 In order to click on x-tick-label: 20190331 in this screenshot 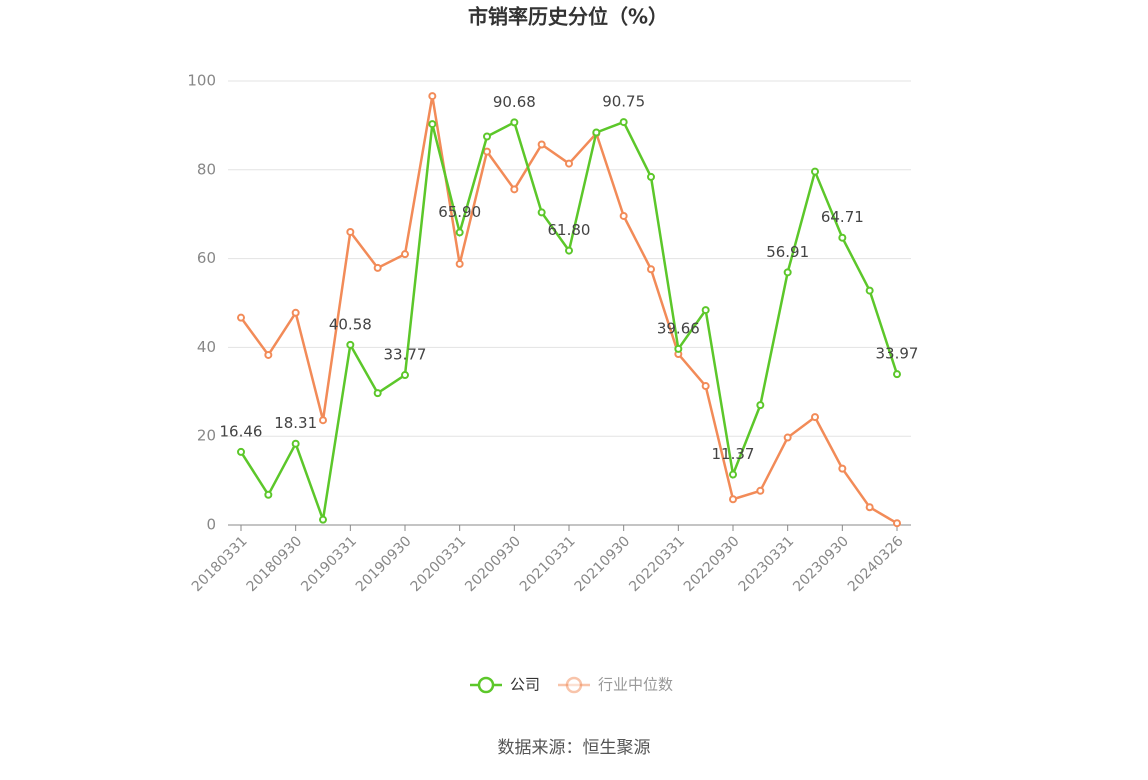, I will do `click(329, 564)`.